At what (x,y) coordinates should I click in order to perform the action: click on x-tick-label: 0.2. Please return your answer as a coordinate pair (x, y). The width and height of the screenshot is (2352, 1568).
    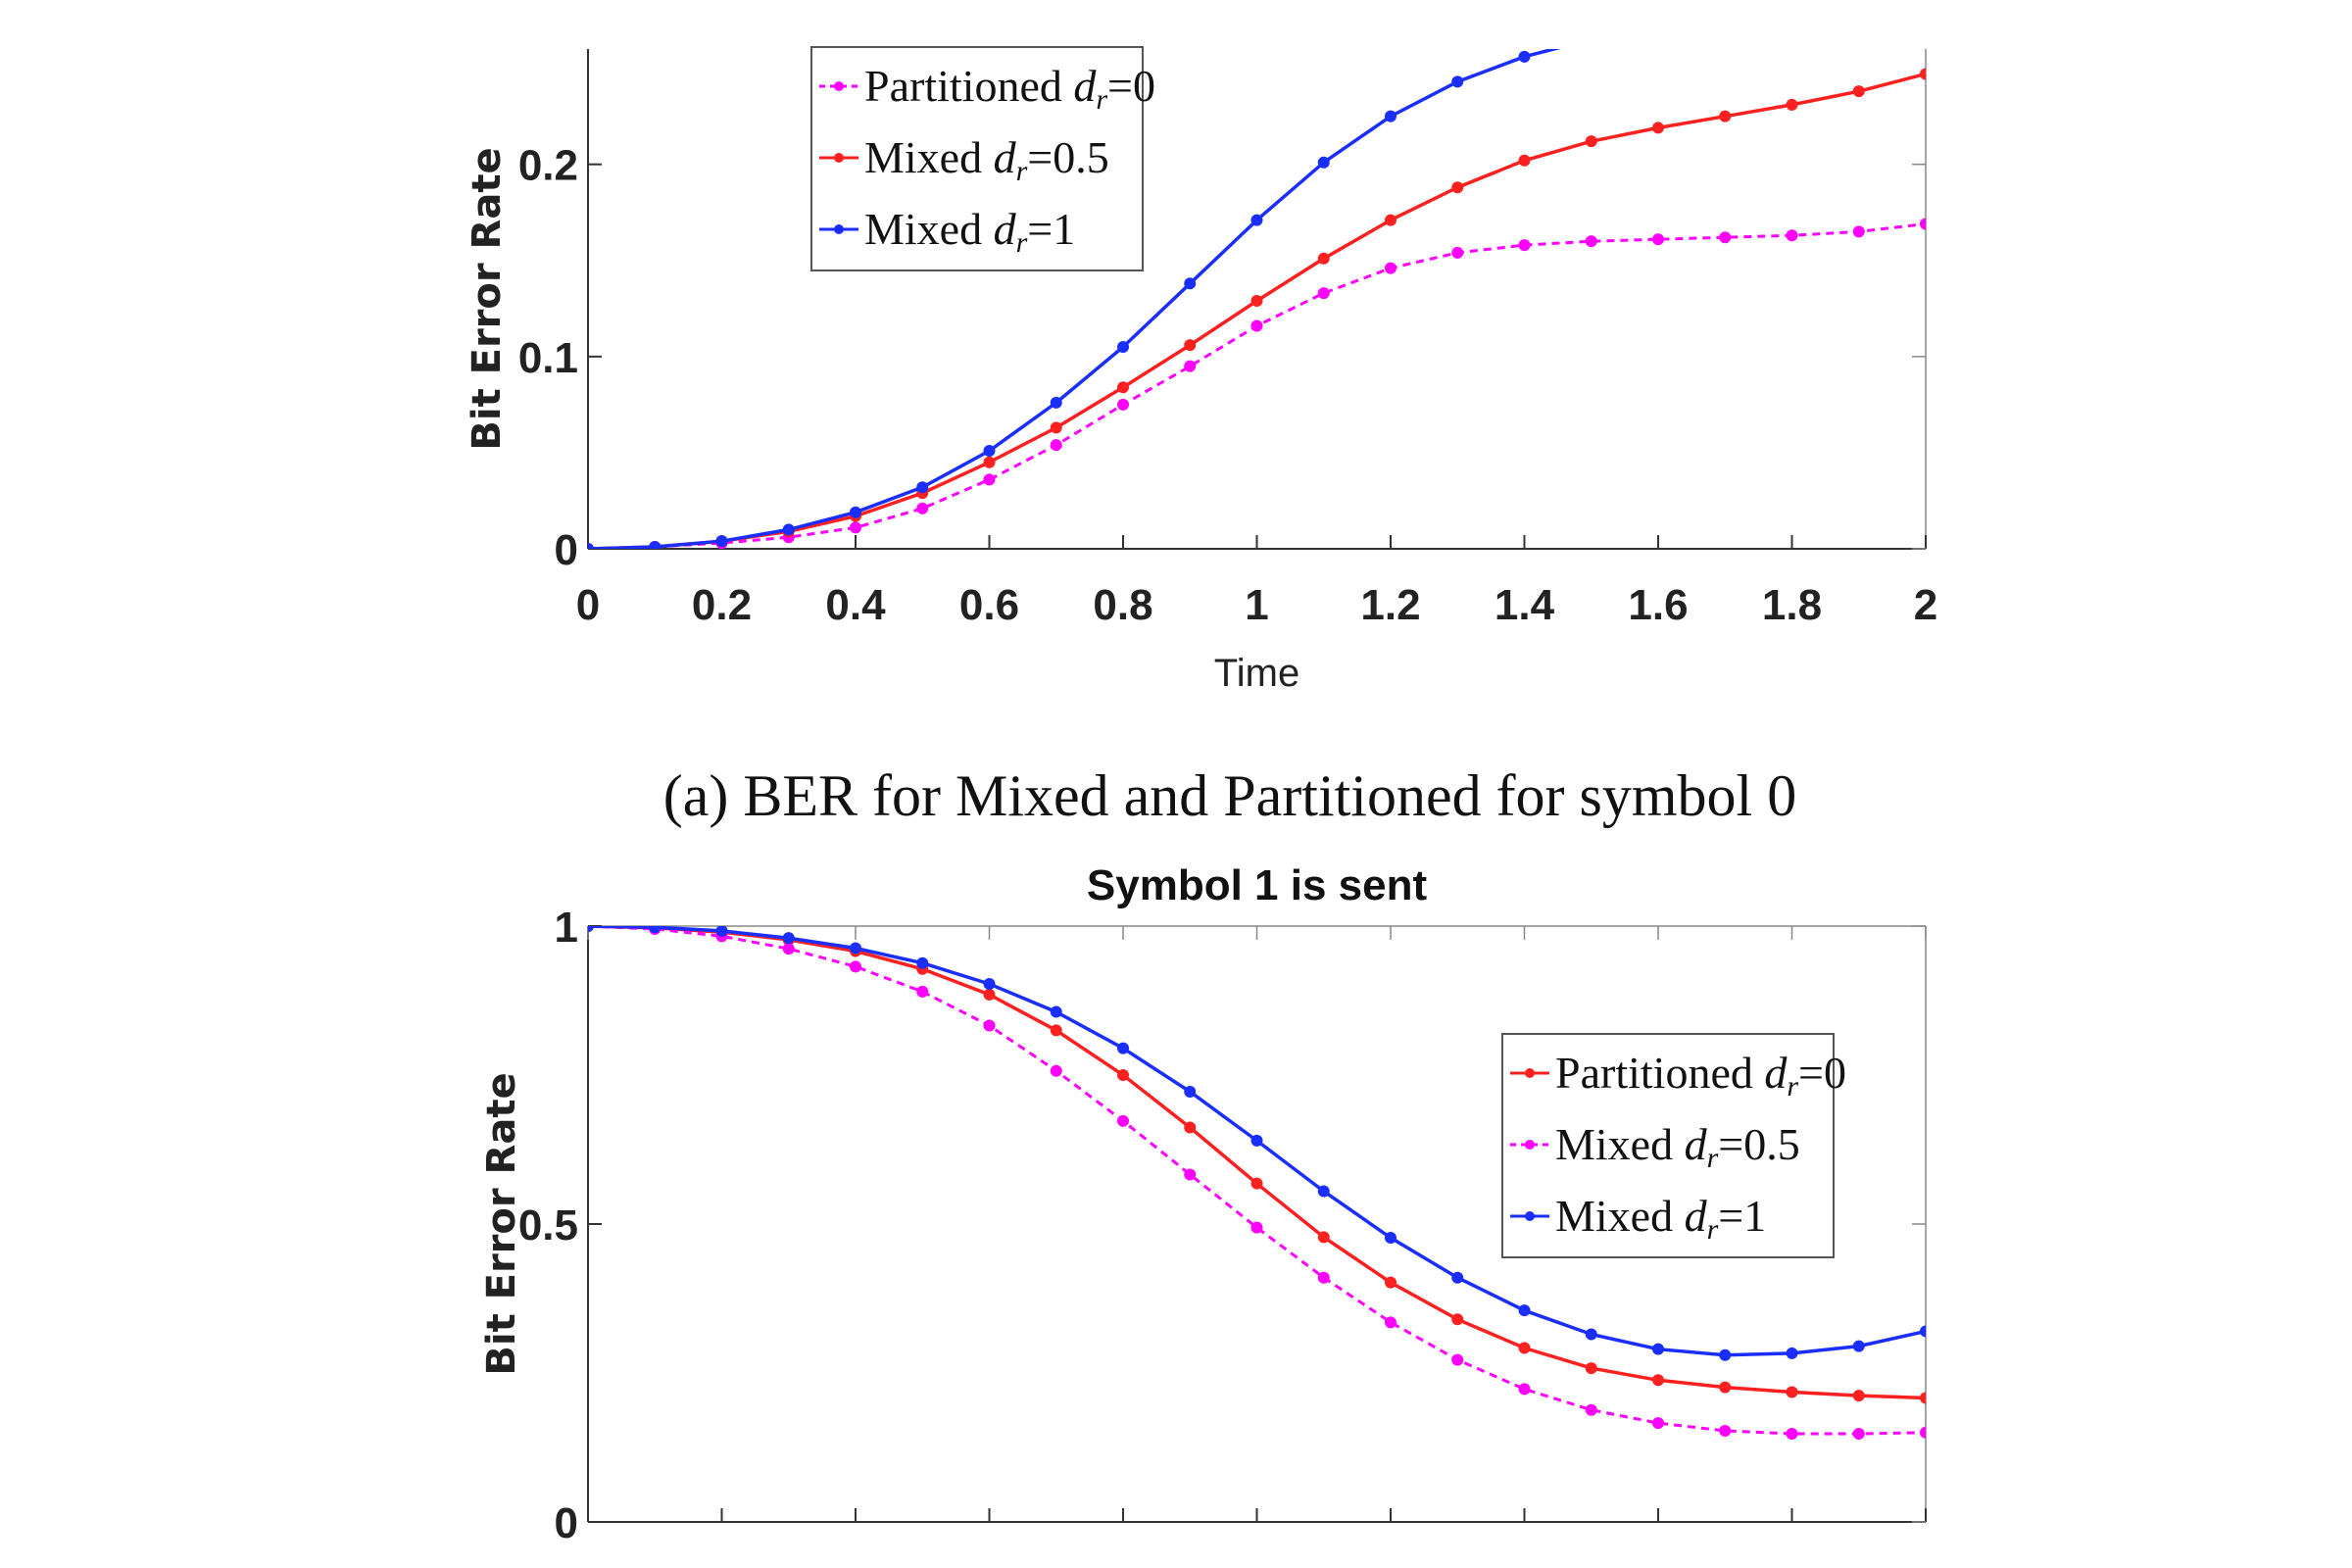
    Looking at the image, I should click on (722, 605).